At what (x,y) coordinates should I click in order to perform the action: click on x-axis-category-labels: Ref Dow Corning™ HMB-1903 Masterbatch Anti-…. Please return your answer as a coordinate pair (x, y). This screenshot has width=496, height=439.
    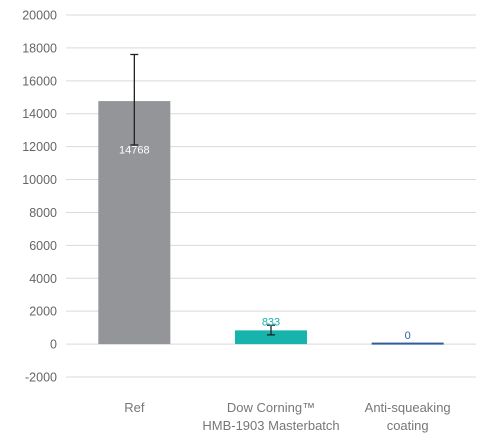
    Looking at the image, I should click on (287, 416).